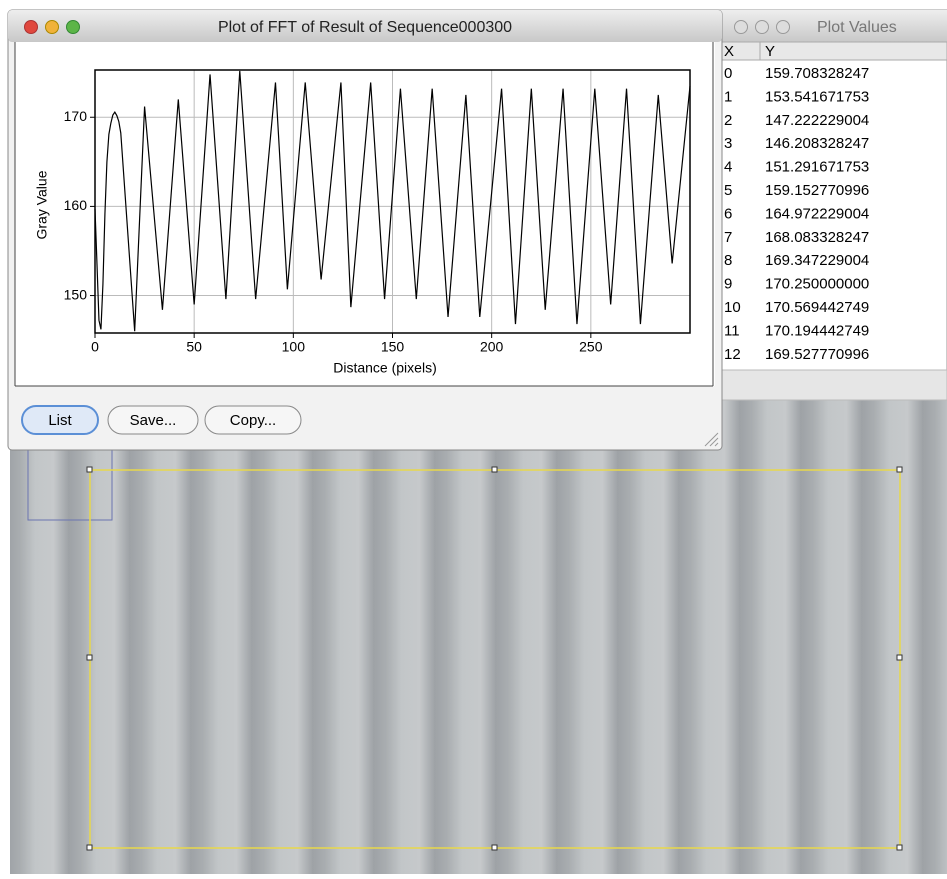 This screenshot has height=879, width=947. Describe the element at coordinates (728, 167) in the screenshot. I see `cell-x: 4` at that location.